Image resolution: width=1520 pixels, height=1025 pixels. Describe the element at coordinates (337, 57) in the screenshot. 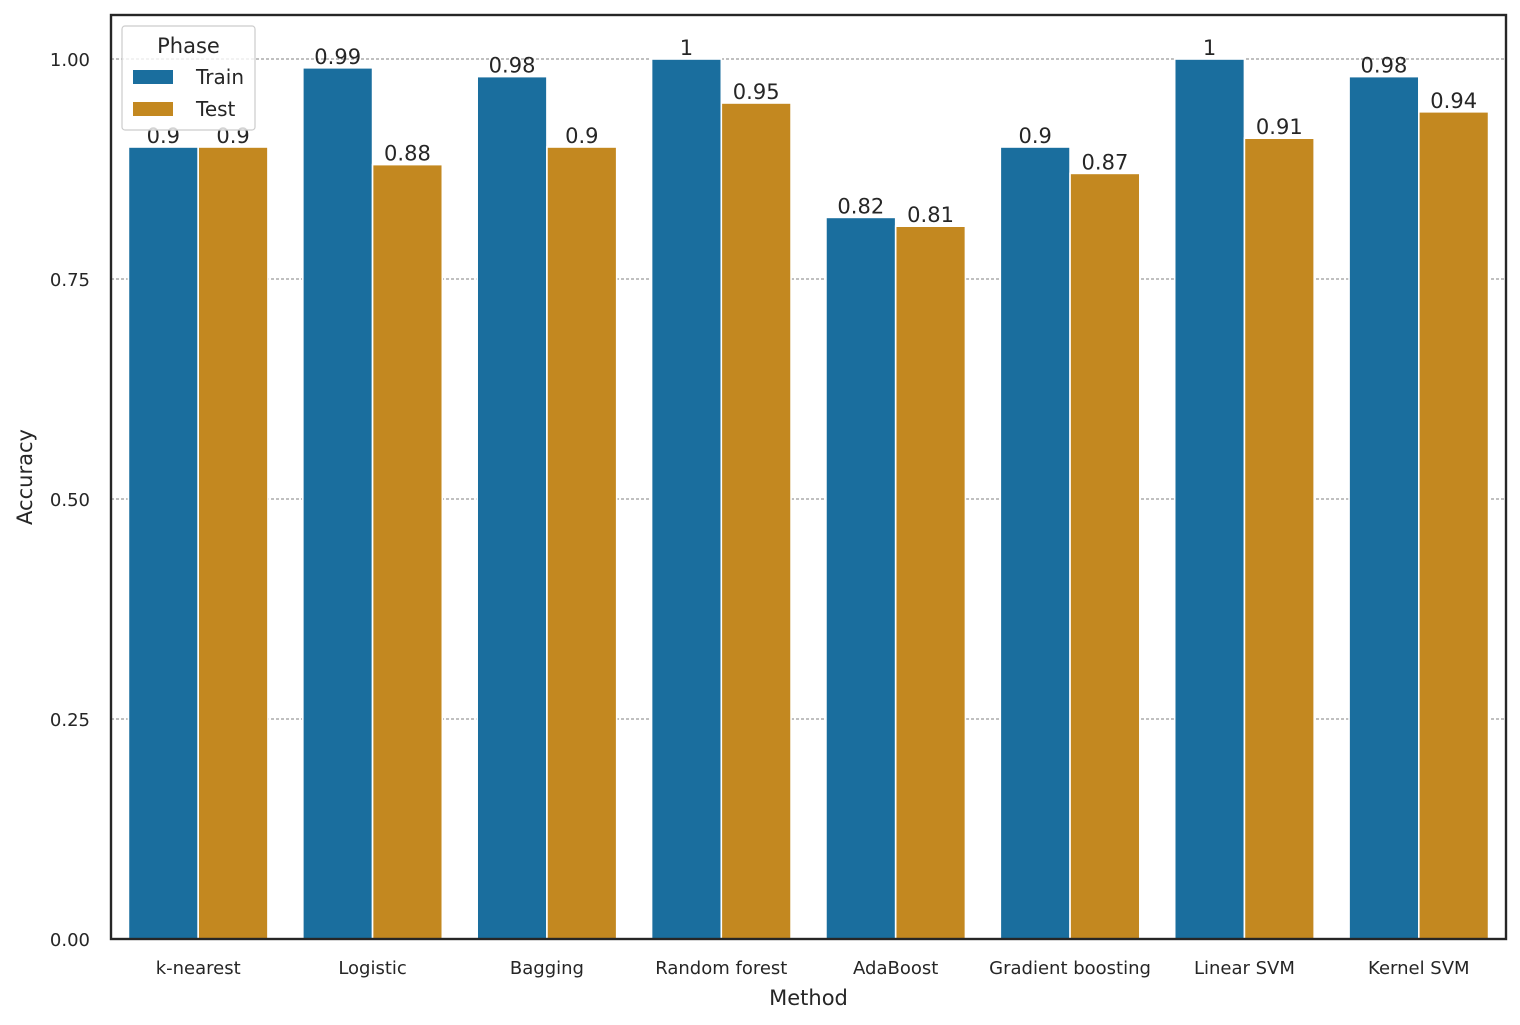

I see `bar-value-label: 0.99` at that location.